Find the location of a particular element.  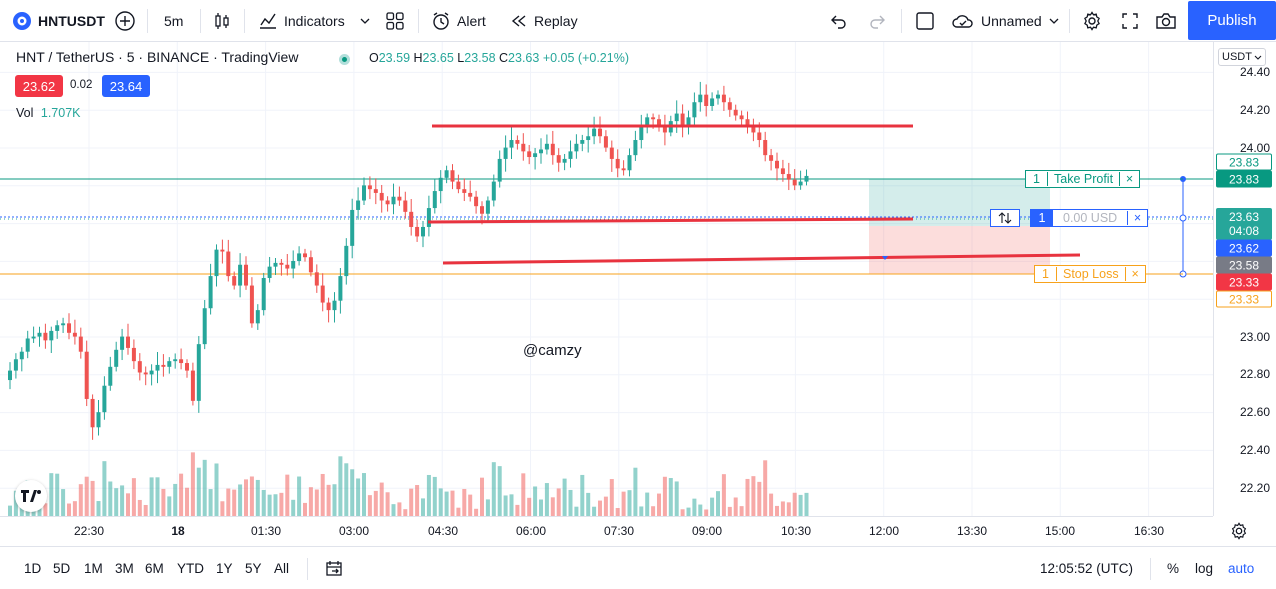

price-label: 23.00 is located at coordinates (1254, 337).